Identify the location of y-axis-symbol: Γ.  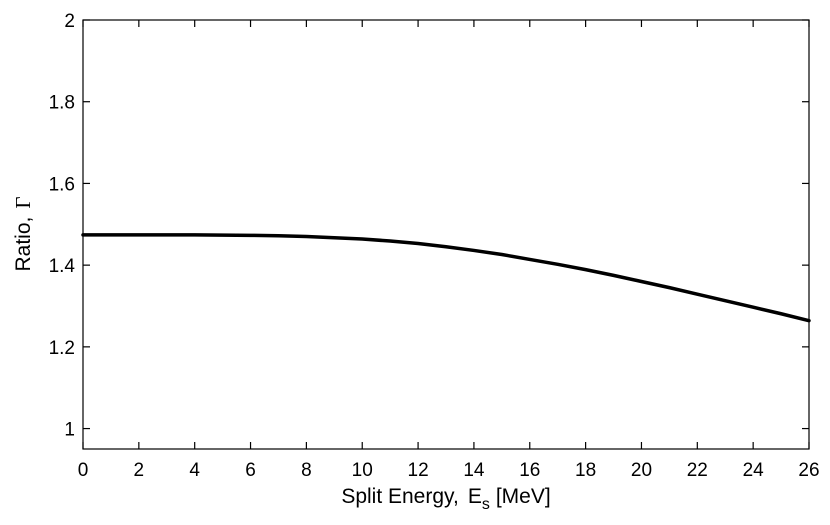
(23, 203).